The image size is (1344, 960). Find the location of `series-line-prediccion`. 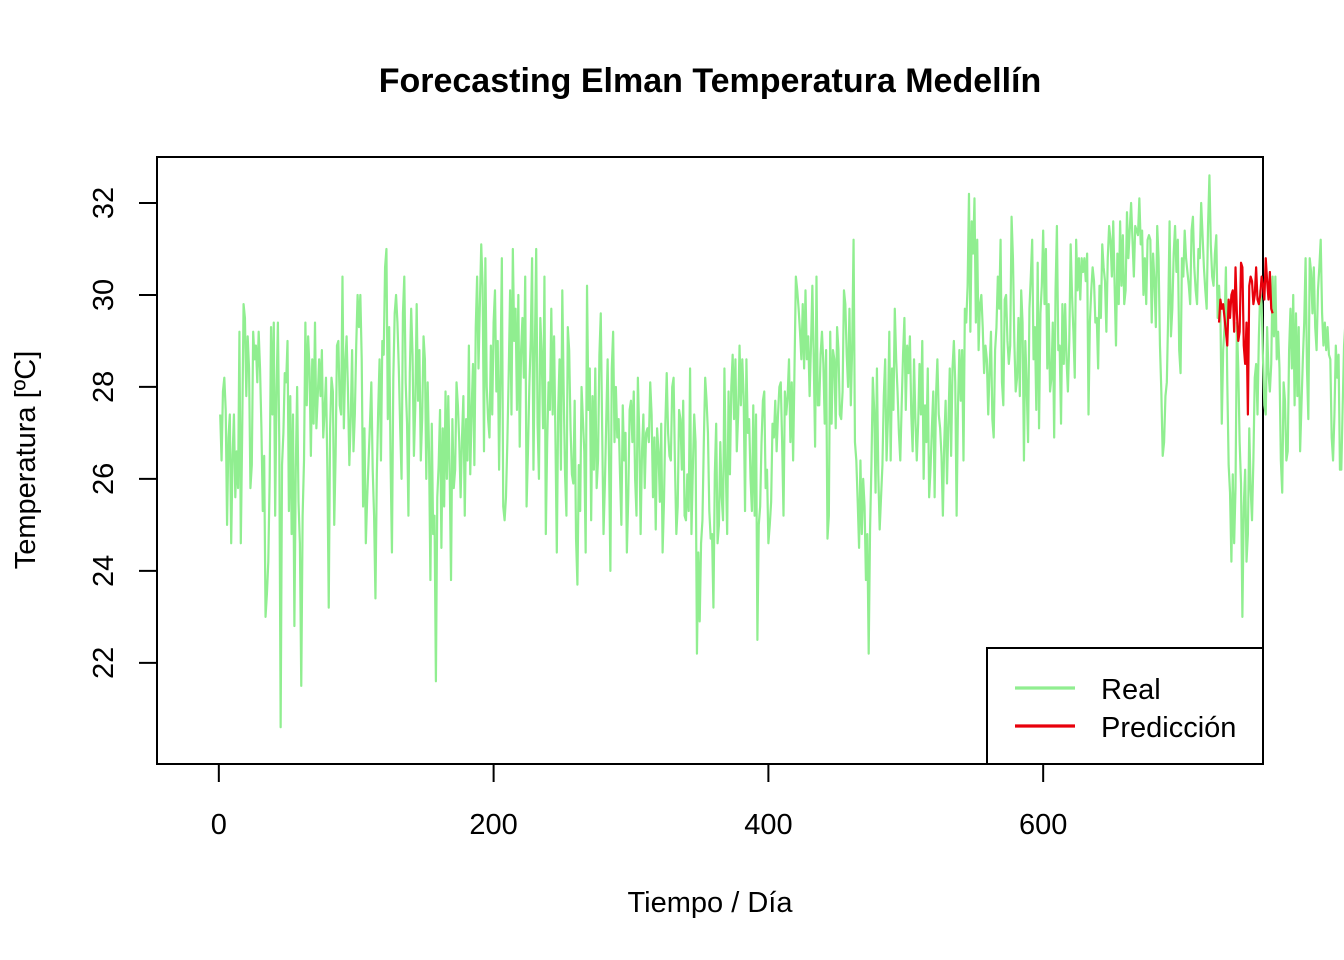

series-line-prediccion is located at coordinates (1245, 336).